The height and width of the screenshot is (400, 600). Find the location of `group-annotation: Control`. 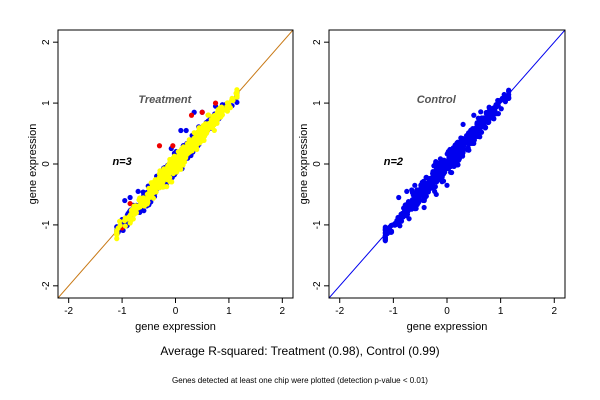

group-annotation: Control is located at coordinates (437, 100).